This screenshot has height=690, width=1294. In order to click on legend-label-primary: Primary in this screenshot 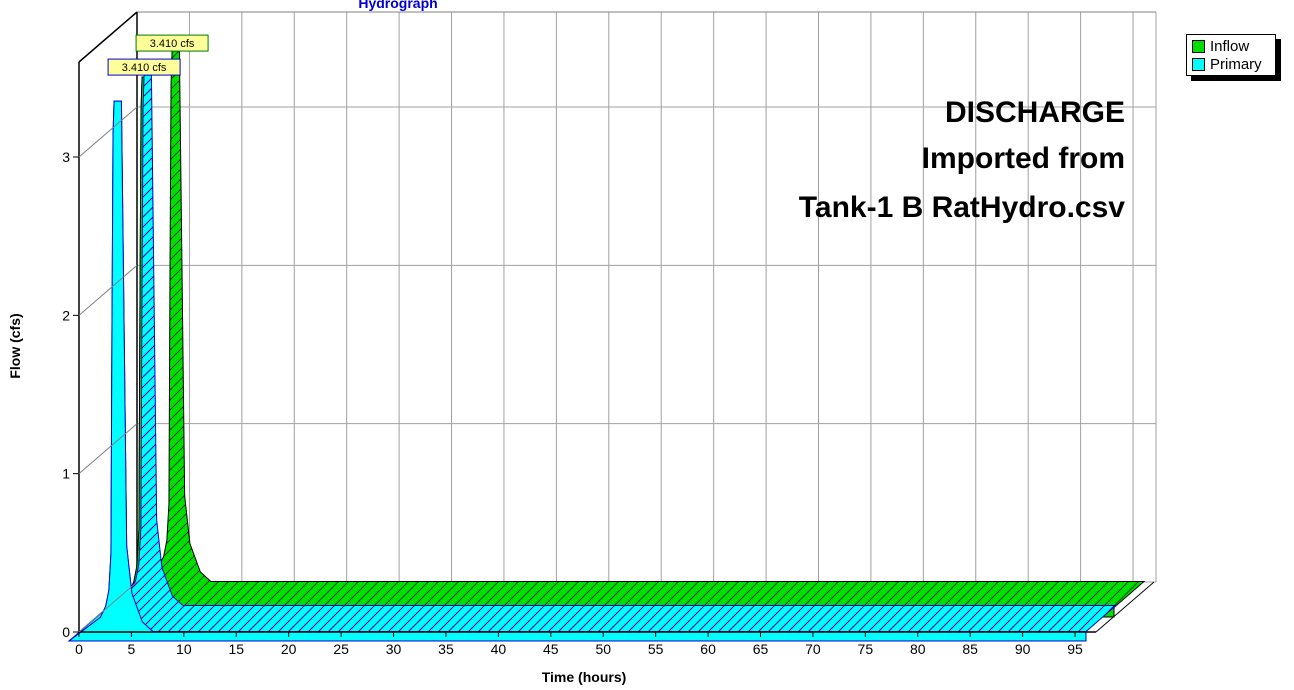, I will do `click(1236, 64)`.